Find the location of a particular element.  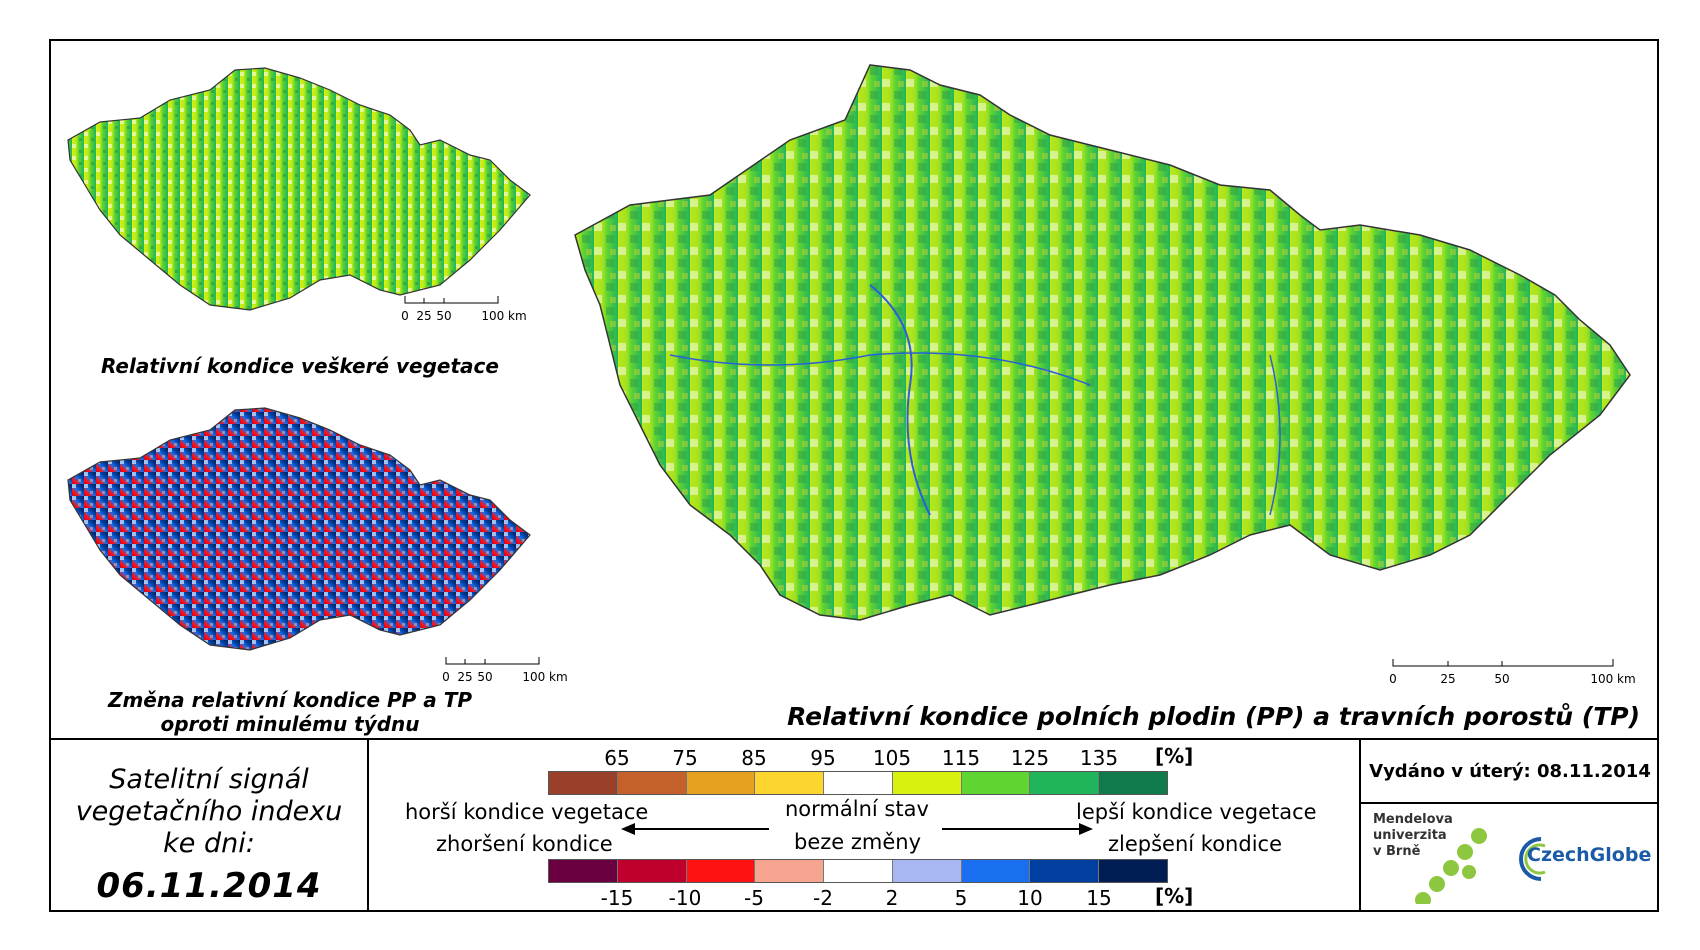

legend-bottom-tick: 5 is located at coordinates (961, 898).